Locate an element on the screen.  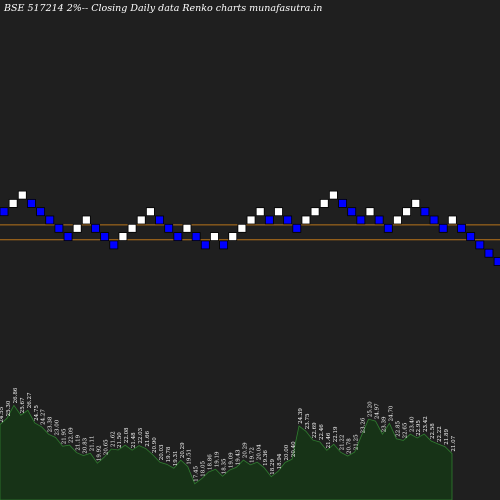
support-lines is located at coordinates (250, 232).